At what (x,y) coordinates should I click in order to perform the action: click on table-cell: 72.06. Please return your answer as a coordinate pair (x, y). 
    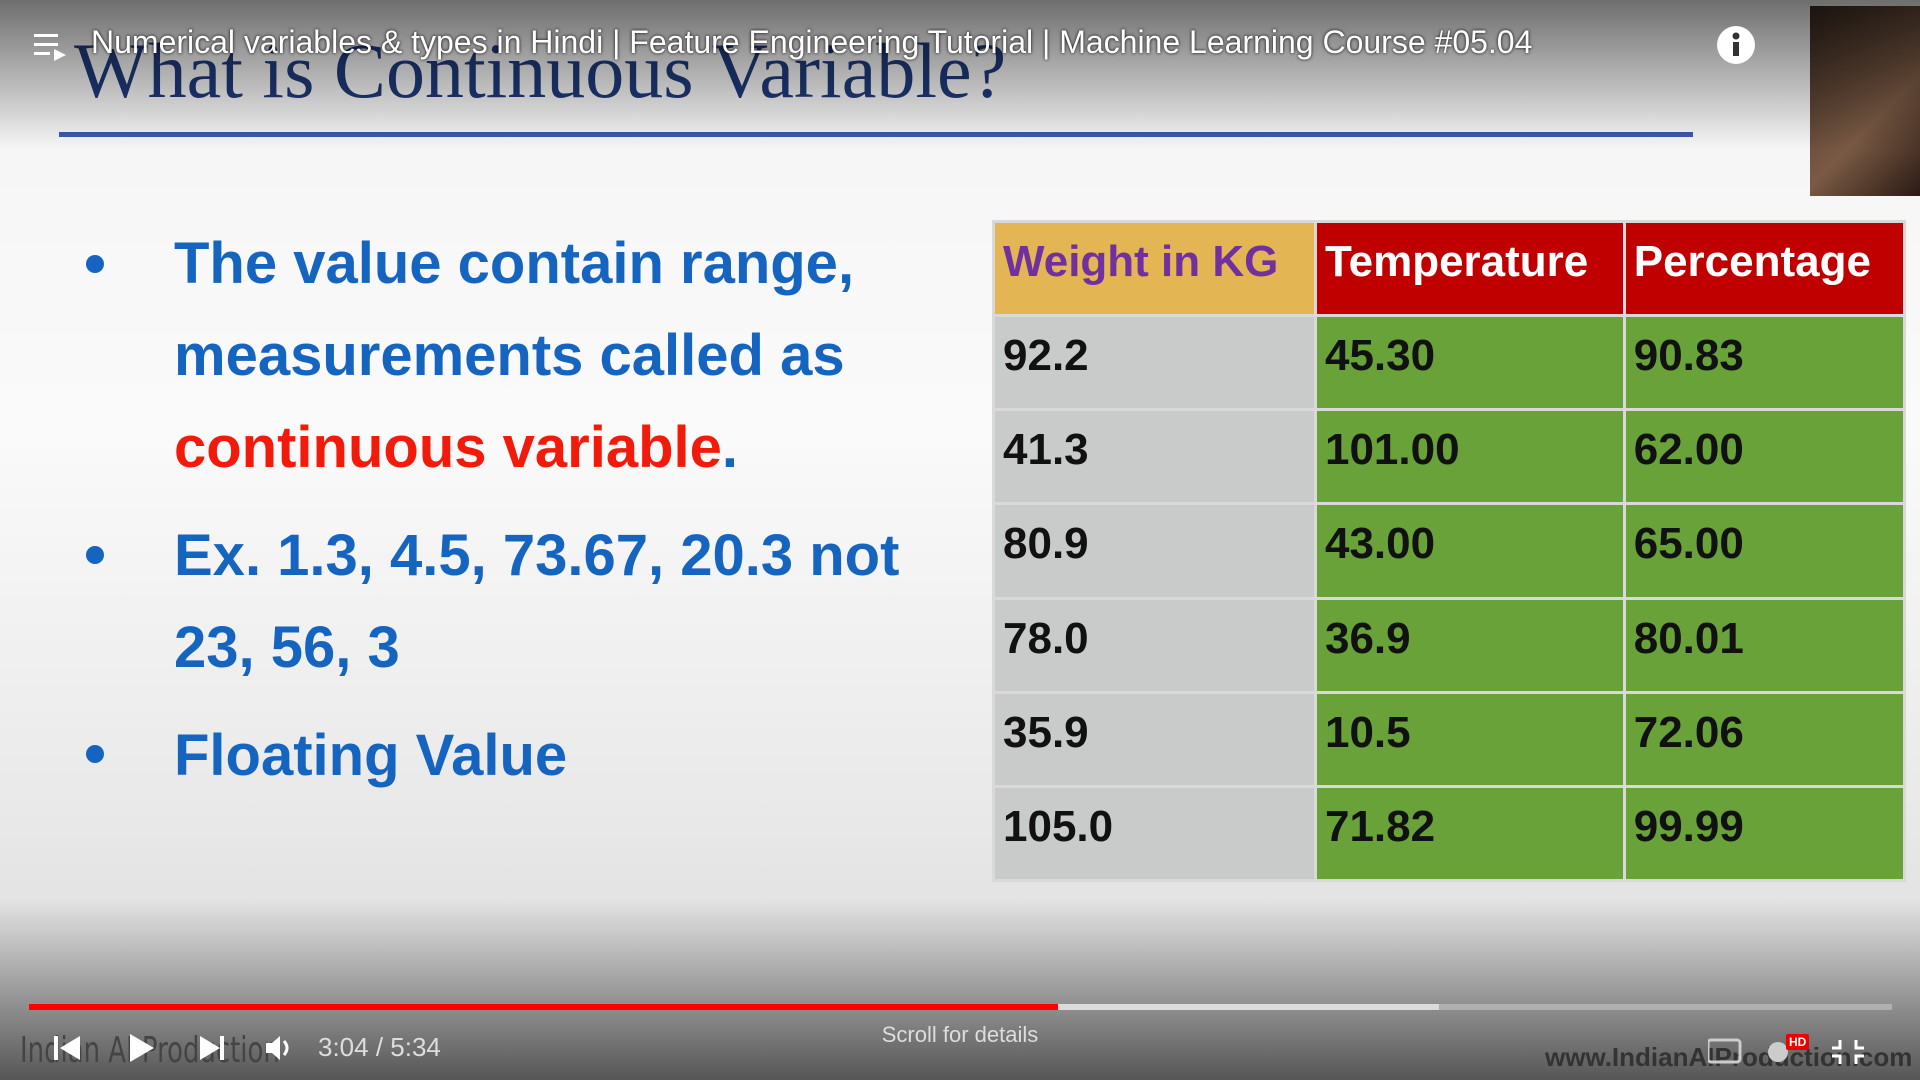
    Looking at the image, I should click on (1764, 739).